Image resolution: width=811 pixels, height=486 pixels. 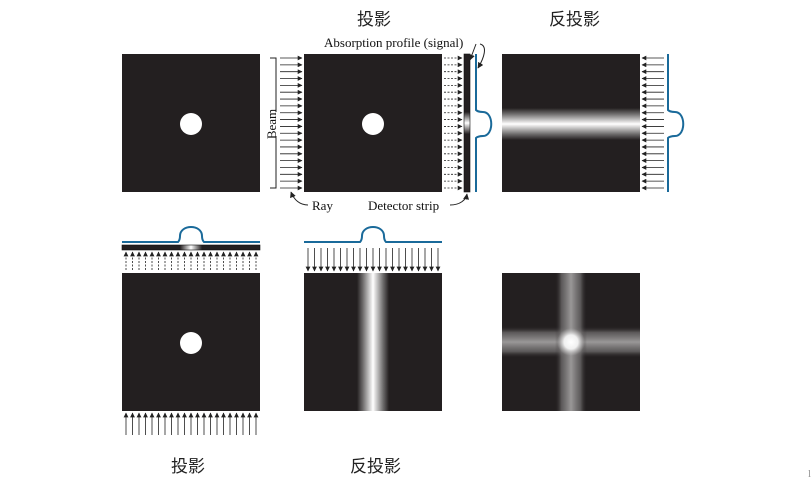 What do you see at coordinates (191, 247) in the screenshot?
I see `detector-strip-bottom` at bounding box center [191, 247].